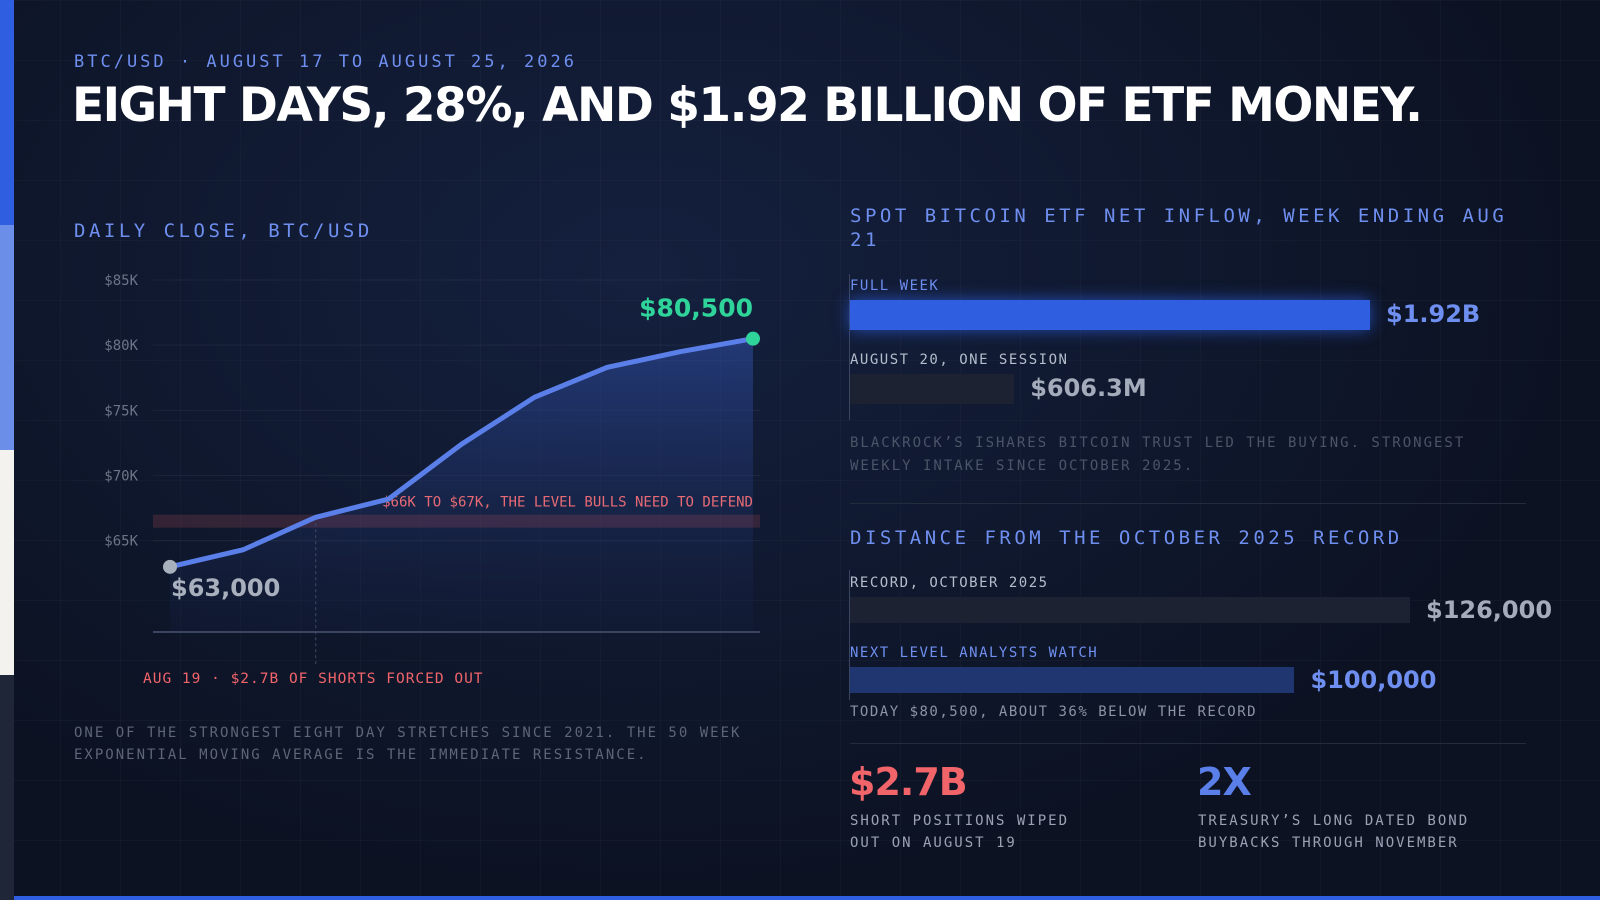  What do you see at coordinates (313, 679) in the screenshot?
I see `event-label: AUG 19 · $2.7B OF SHORTS FORCED OUT` at bounding box center [313, 679].